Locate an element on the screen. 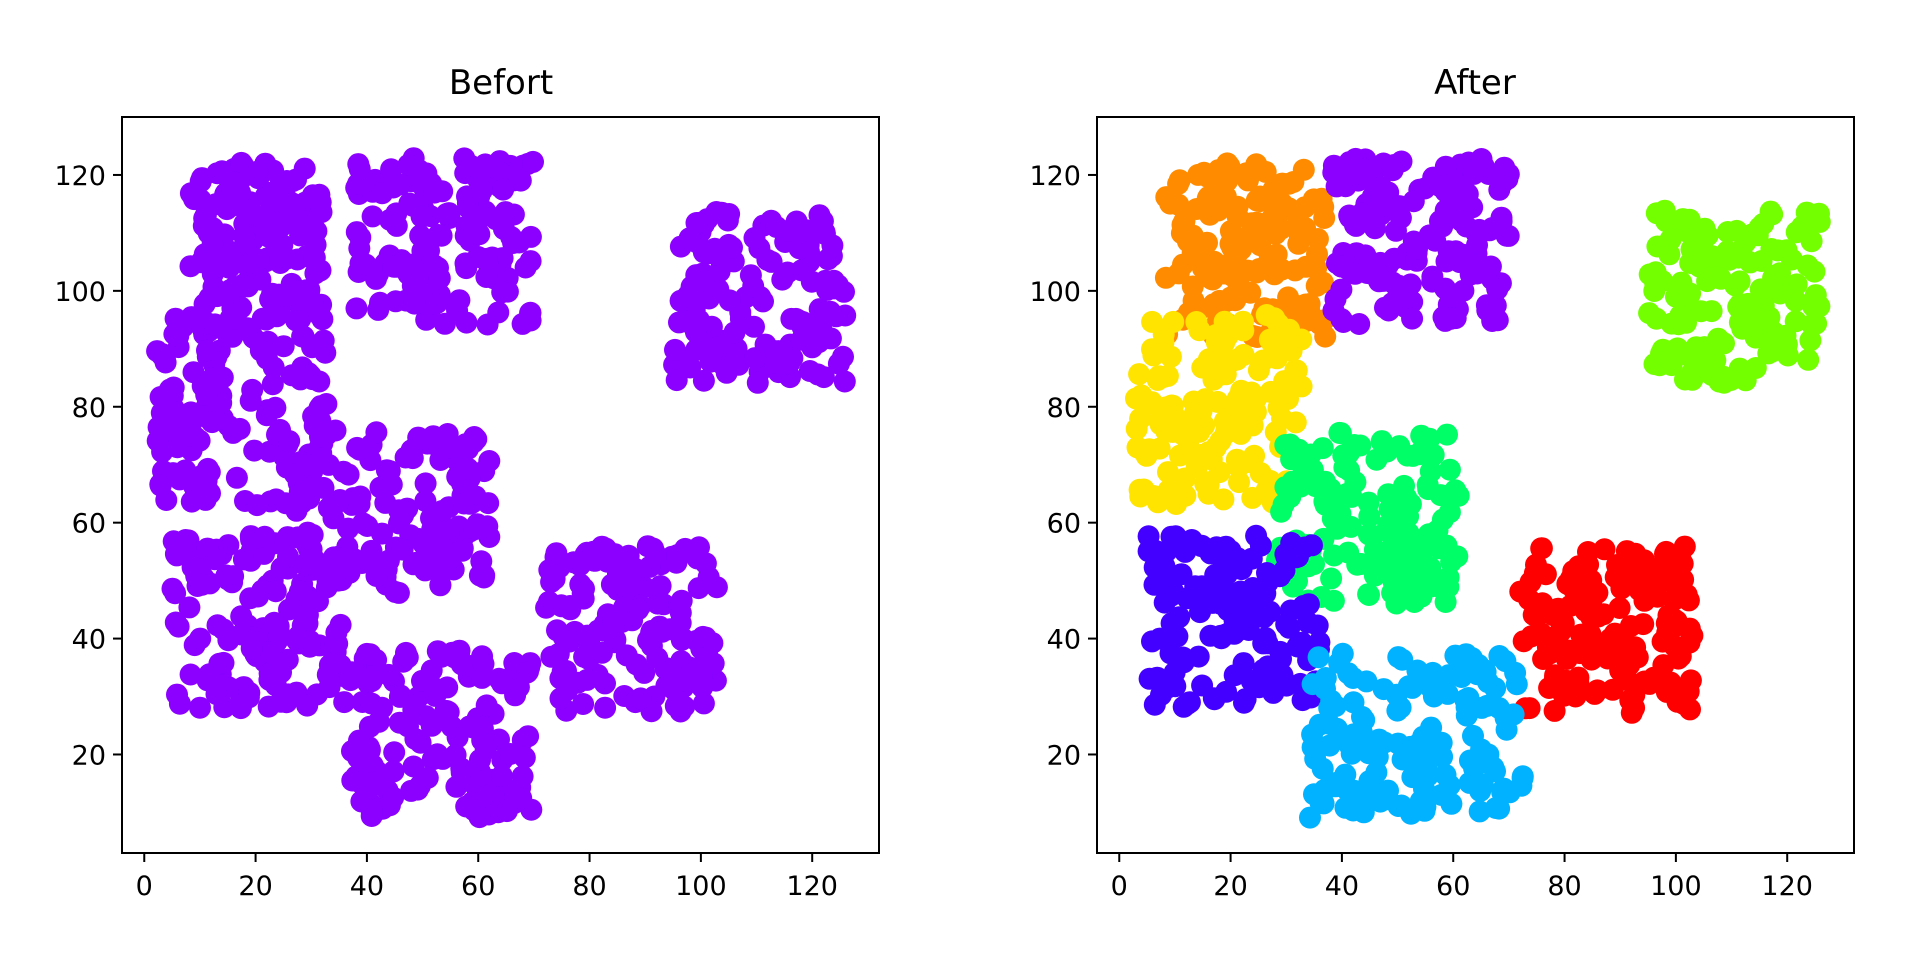 The height and width of the screenshot is (960, 1920). x-axis: 0 20 40 60 80 100 120 is located at coordinates (487, 877).